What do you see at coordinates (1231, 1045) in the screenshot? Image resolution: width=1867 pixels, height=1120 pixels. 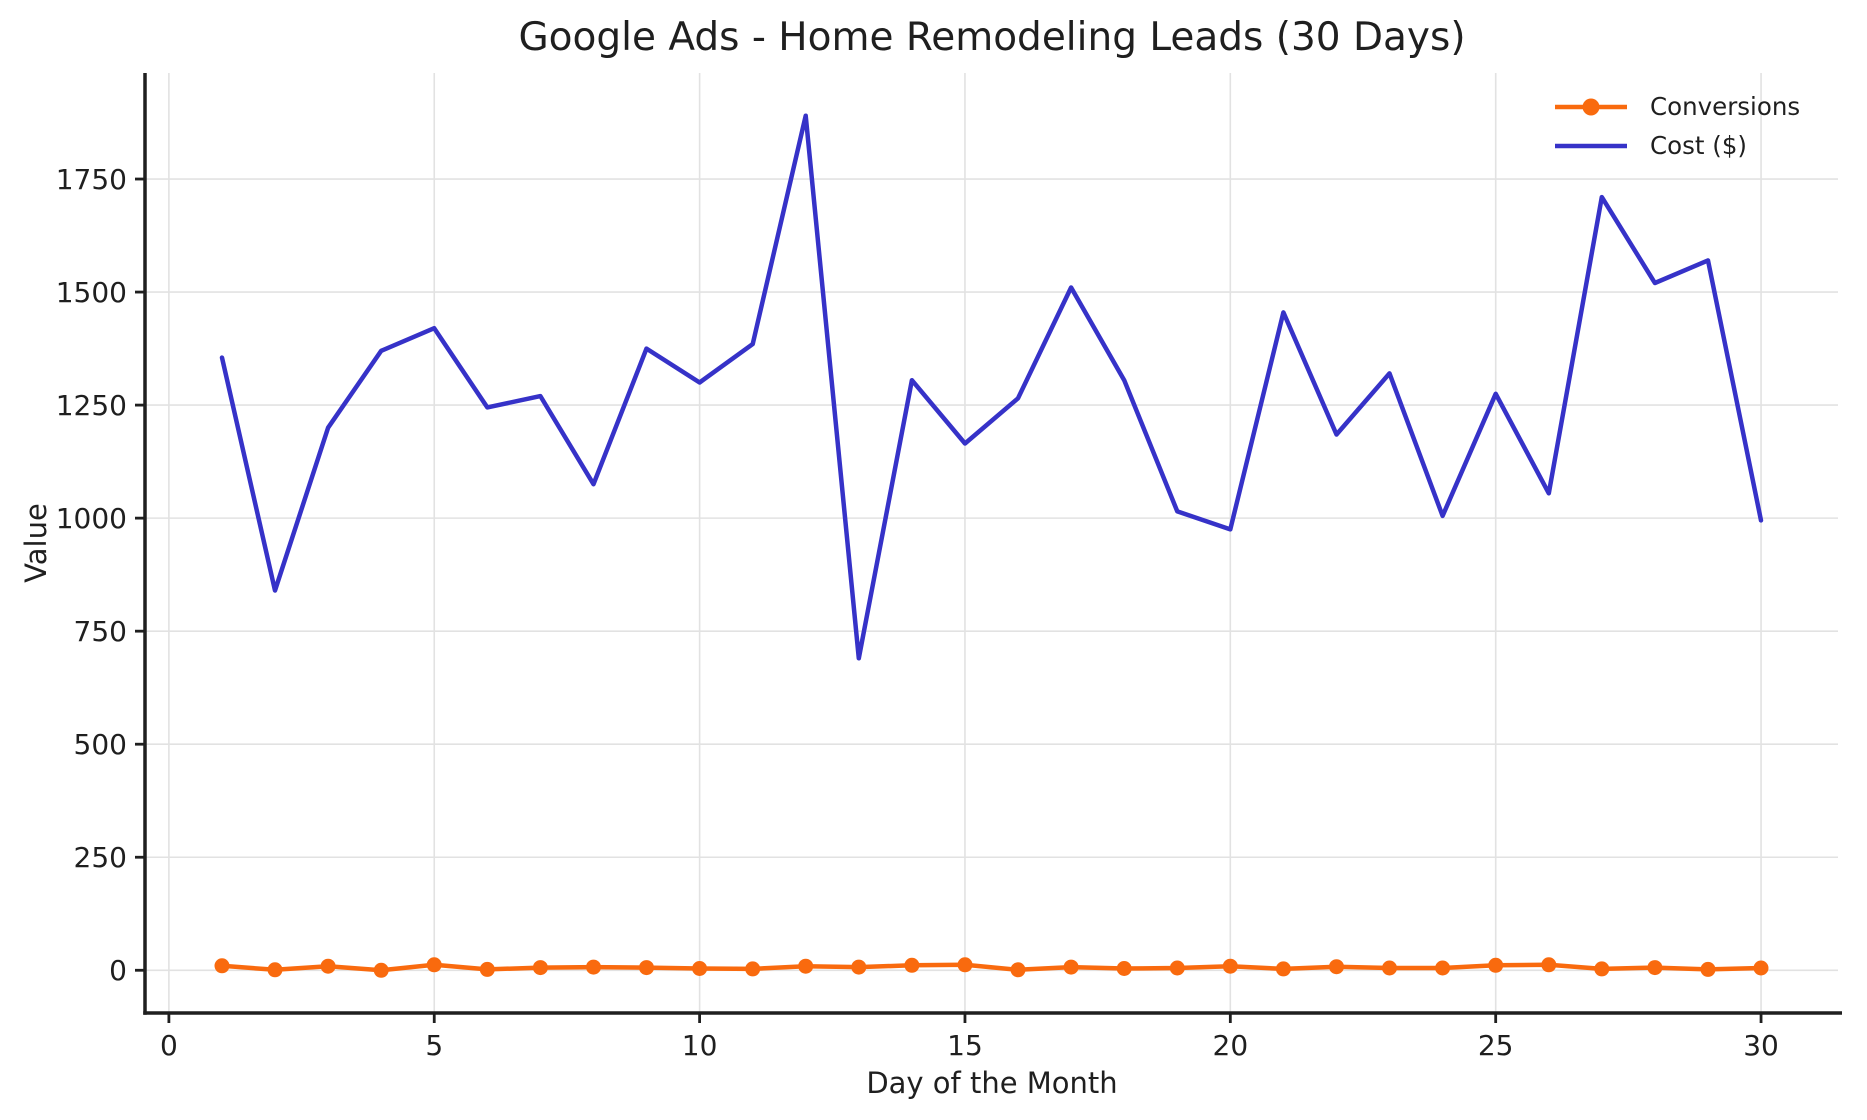 I see `x-tick-label: 20` at bounding box center [1231, 1045].